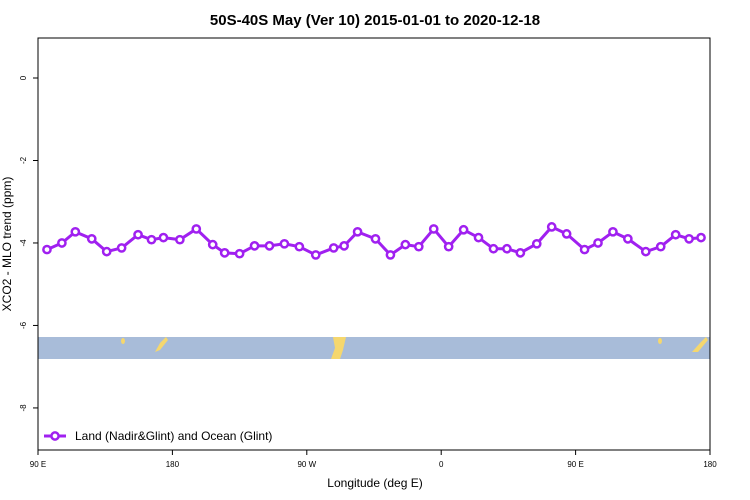 The image size is (750, 500). Describe the element at coordinates (23, 160) in the screenshot. I see `y-tick-label: -2` at that location.